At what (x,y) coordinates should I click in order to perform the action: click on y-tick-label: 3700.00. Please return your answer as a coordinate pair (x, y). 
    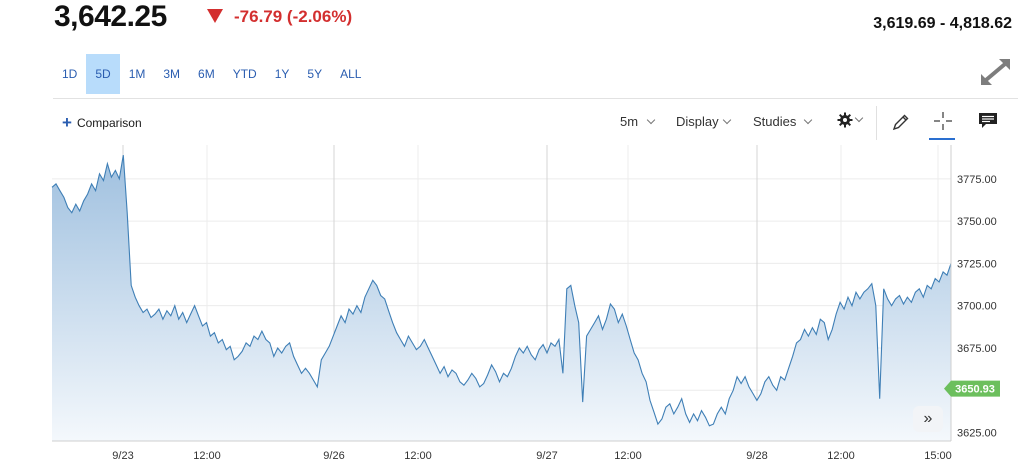
    Looking at the image, I should click on (977, 307).